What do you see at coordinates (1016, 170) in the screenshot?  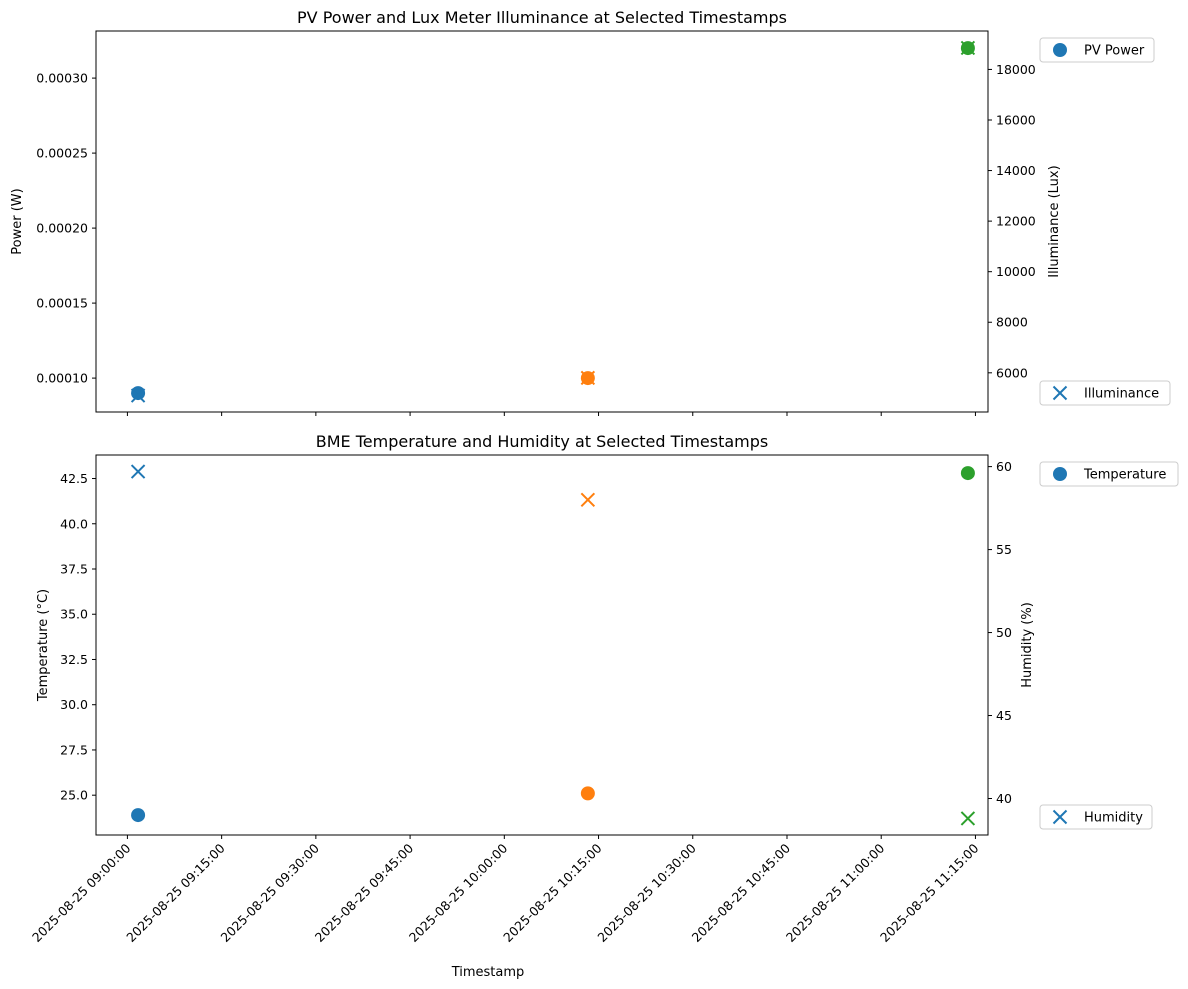 I see `y-right-tick-label: 14000` at bounding box center [1016, 170].